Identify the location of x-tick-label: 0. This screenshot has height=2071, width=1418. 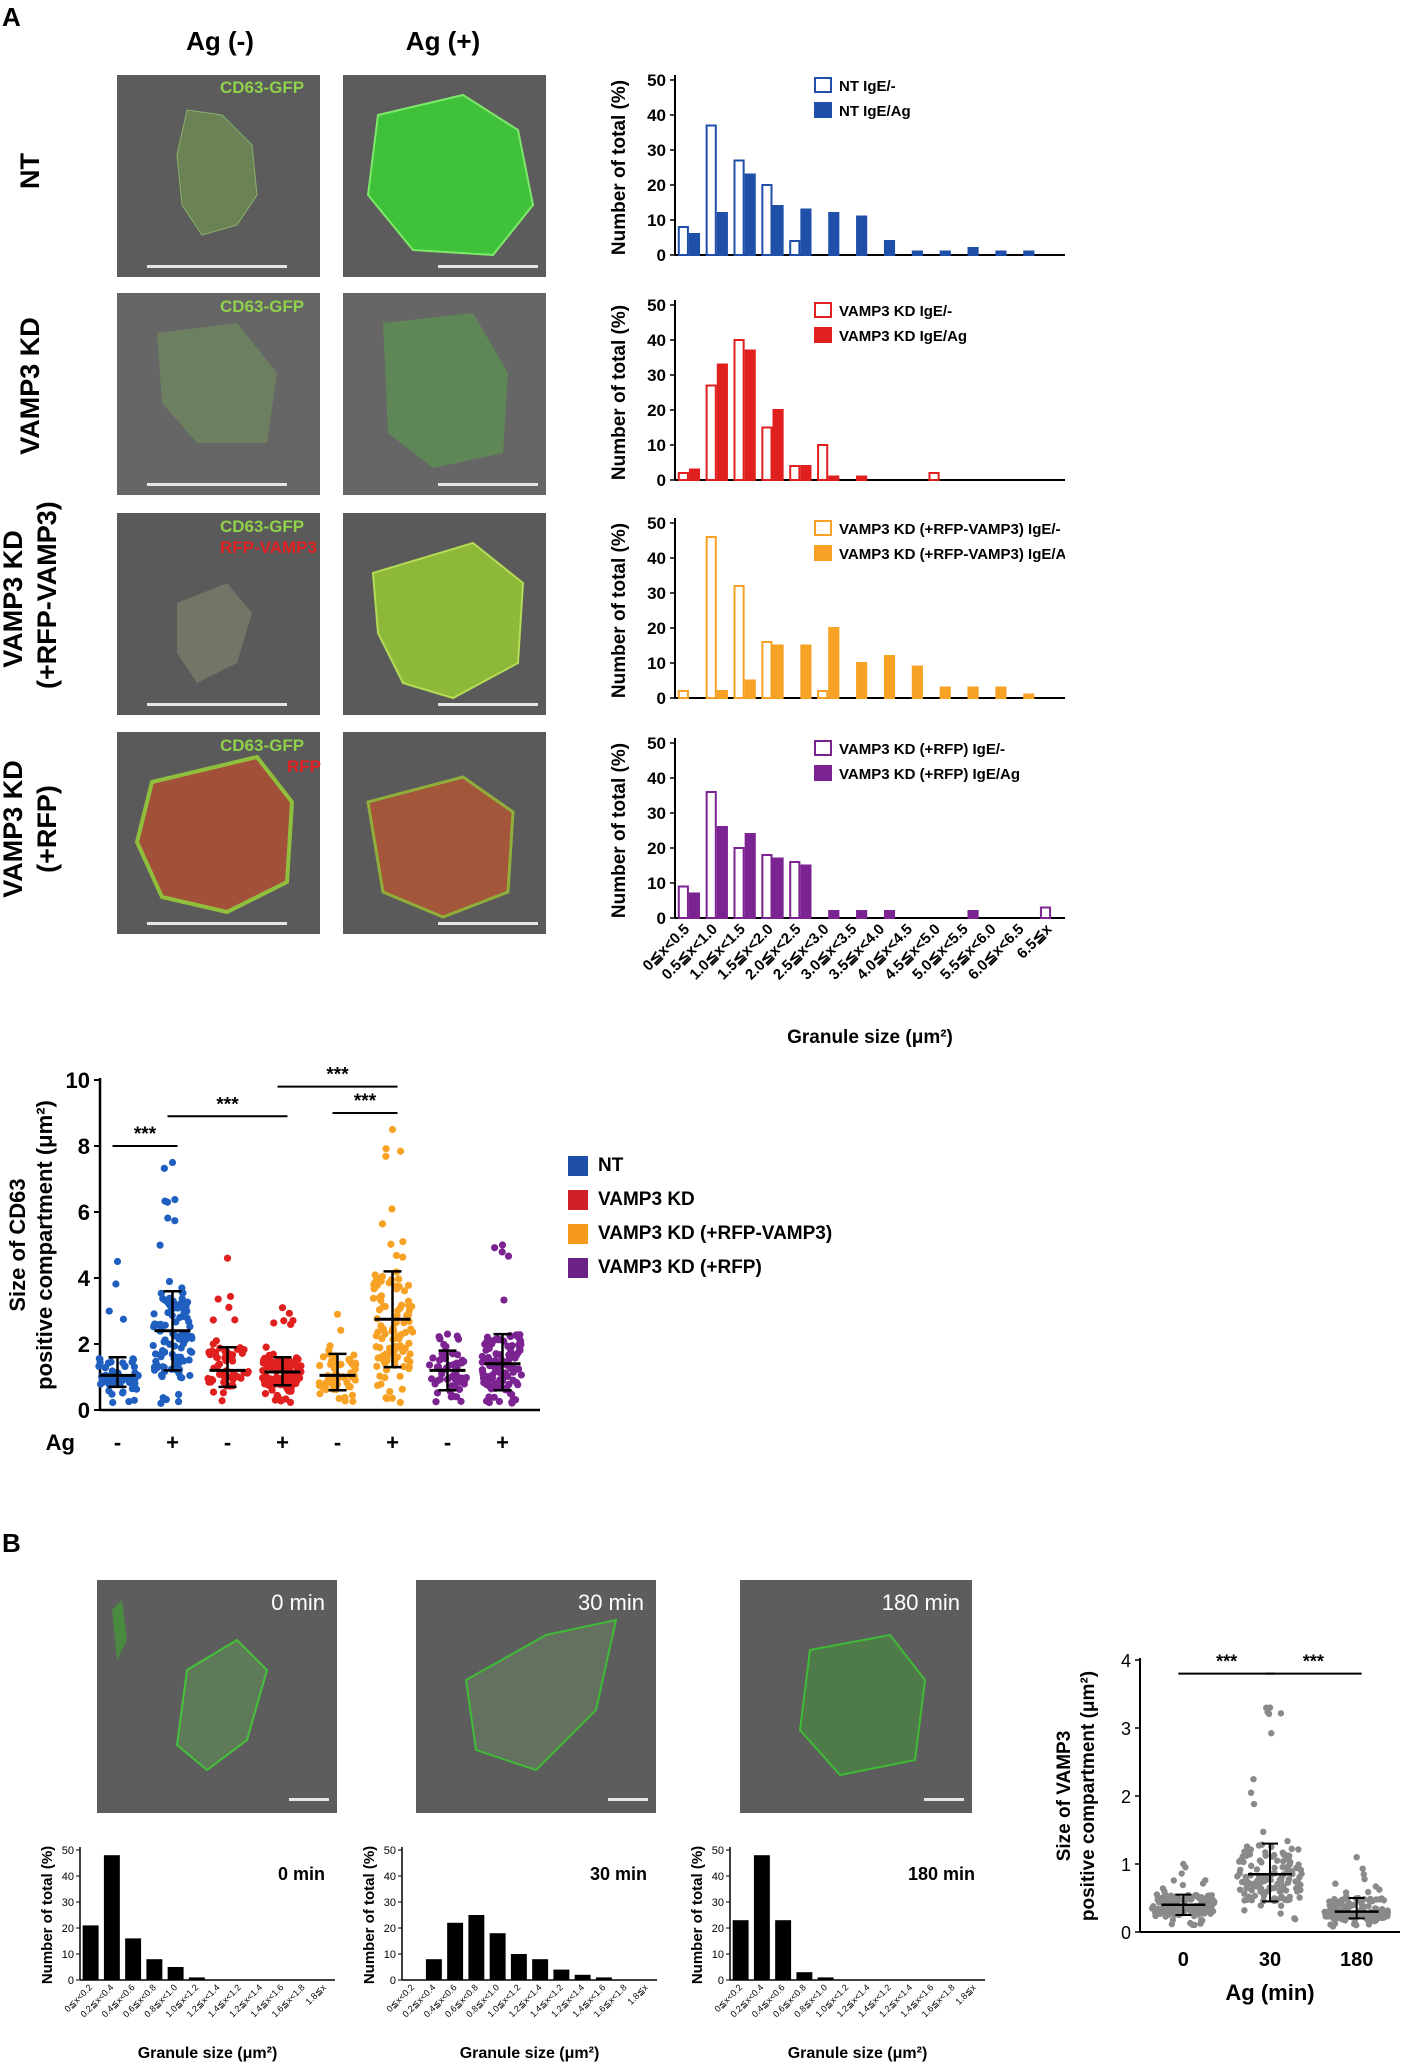
(1183, 1960).